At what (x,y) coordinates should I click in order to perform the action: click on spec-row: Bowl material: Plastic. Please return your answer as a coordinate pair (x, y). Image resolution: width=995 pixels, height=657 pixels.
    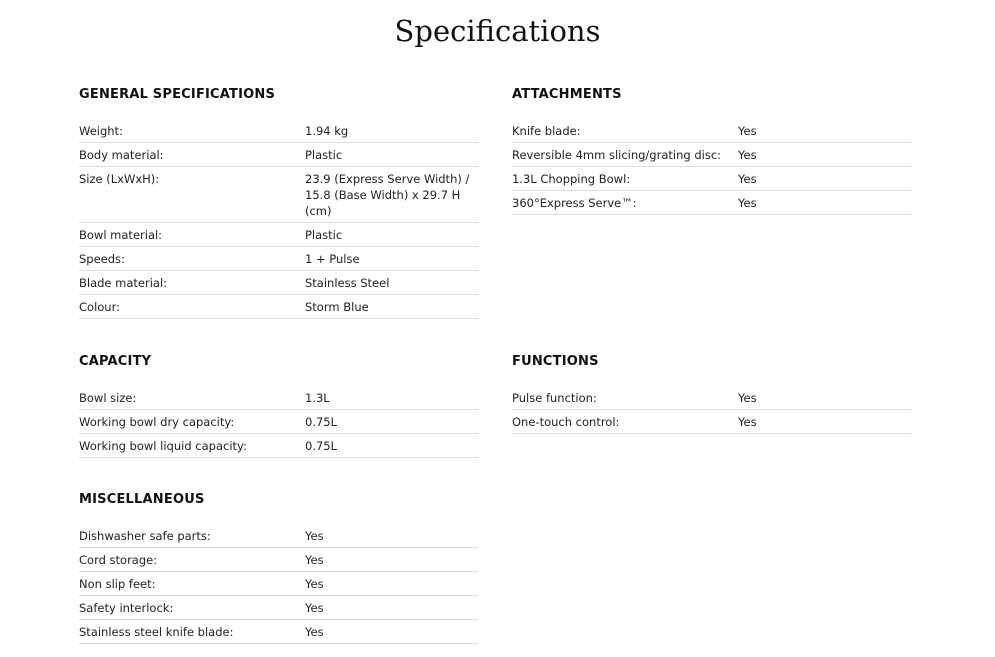
    Looking at the image, I should click on (278, 235).